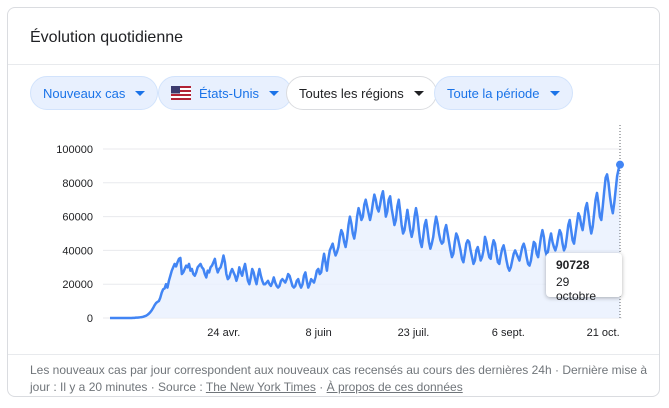 The image size is (669, 408). What do you see at coordinates (84, 93) in the screenshot?
I see `metric-filter-label: Nouveaux cas` at bounding box center [84, 93].